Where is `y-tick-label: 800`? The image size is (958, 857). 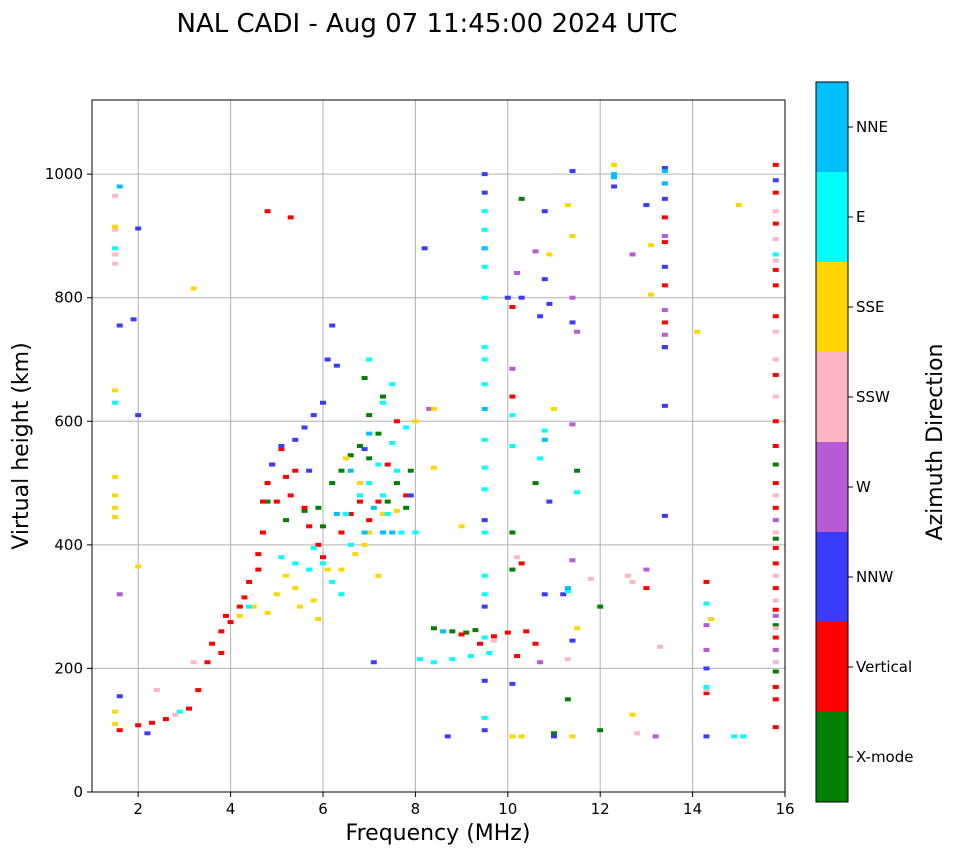
y-tick-label: 800 is located at coordinates (68, 298).